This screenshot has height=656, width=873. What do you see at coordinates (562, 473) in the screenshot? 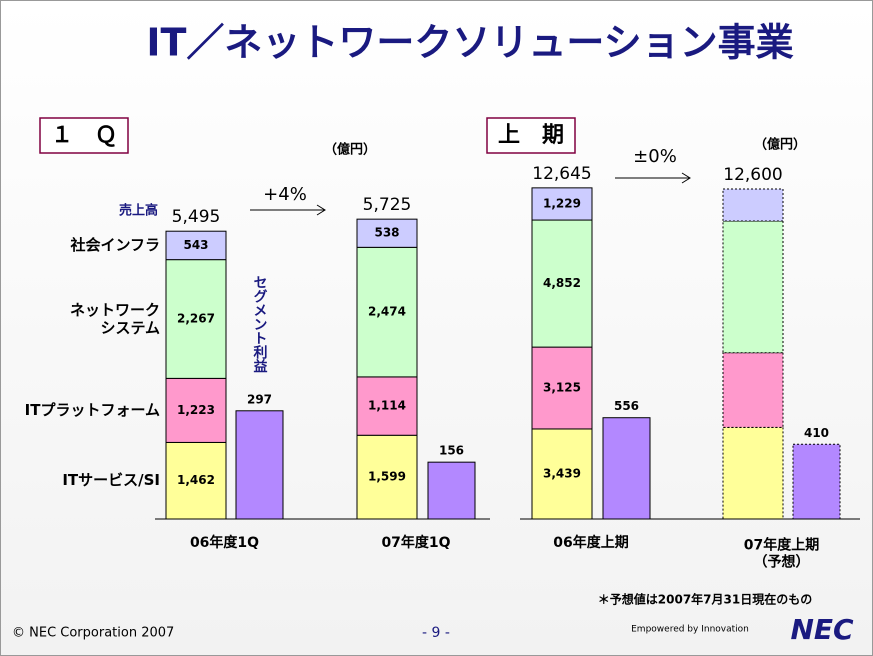
I see `segment-label: 3,439` at bounding box center [562, 473].